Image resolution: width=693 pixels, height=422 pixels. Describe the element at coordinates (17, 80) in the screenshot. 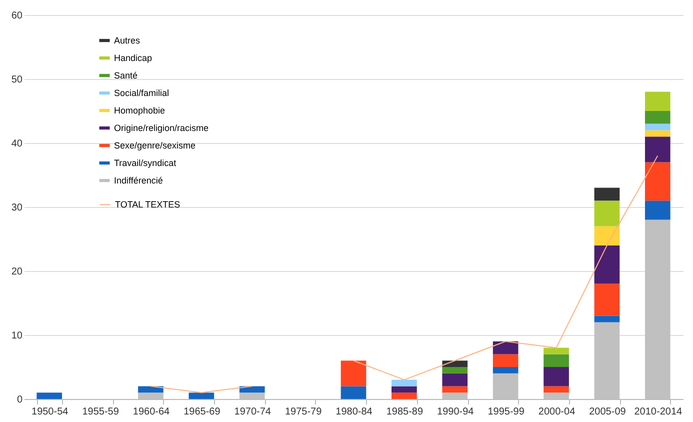

I see `y-tick-label: 50` at that location.